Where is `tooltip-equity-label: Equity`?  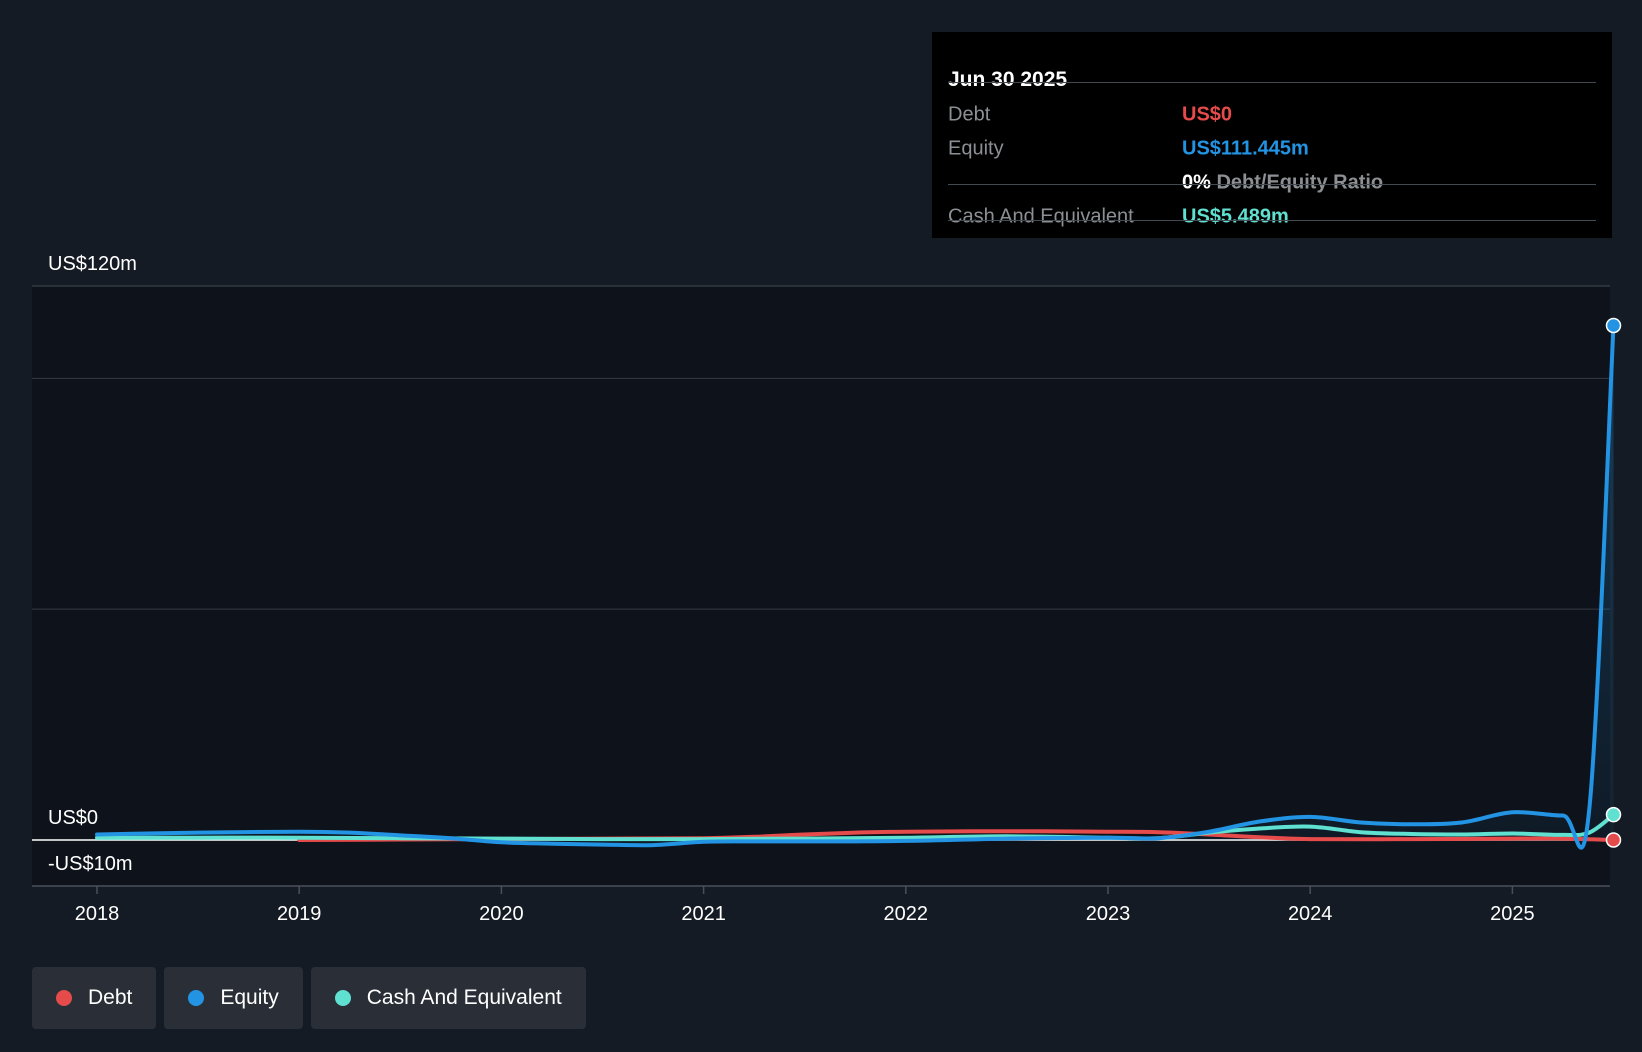
tooltip-equity-label: Equity is located at coordinates (976, 148).